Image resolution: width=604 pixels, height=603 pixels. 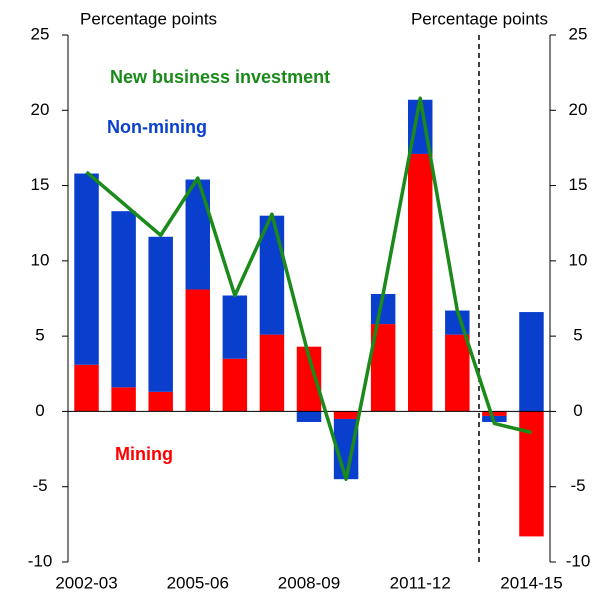 What do you see at coordinates (531, 582) in the screenshot?
I see `x-tick-label: 2014-15` at bounding box center [531, 582].